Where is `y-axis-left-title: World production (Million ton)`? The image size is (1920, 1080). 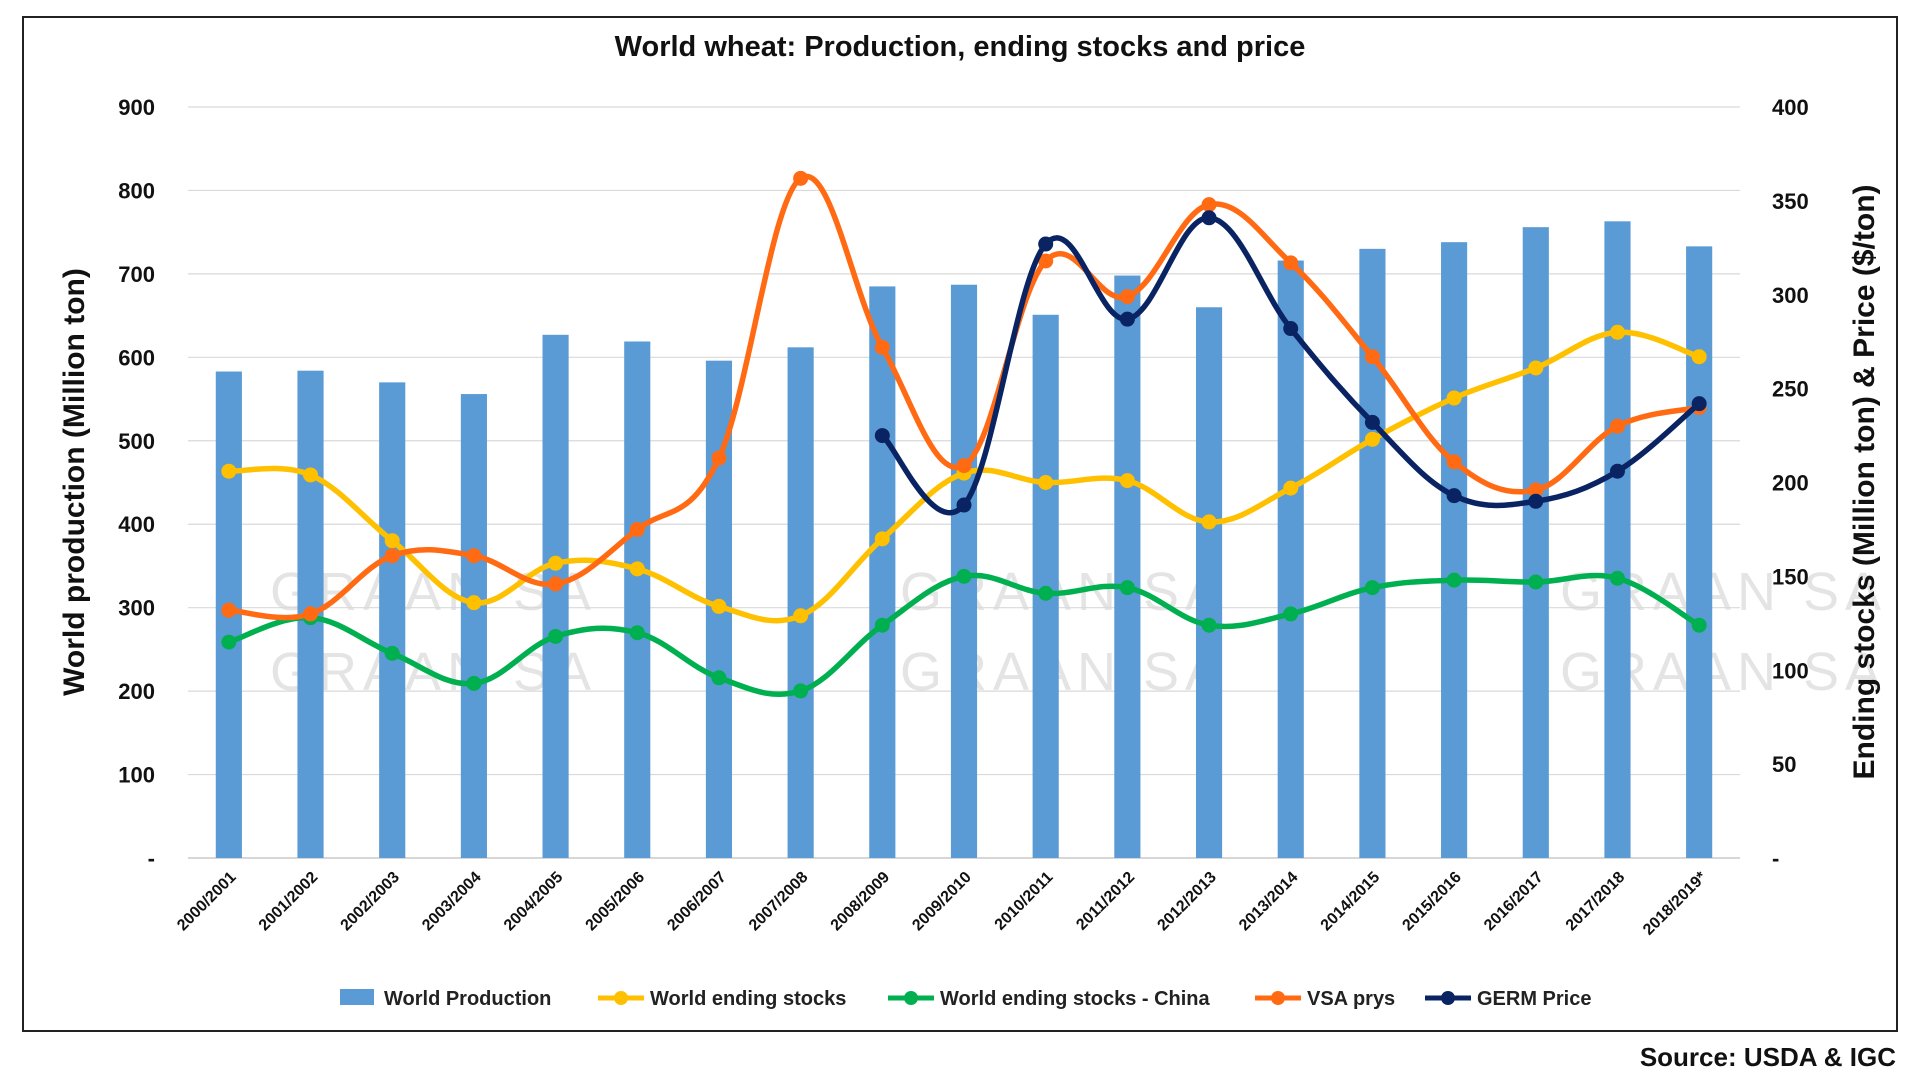
y-axis-left-title: World production (Million ton) is located at coordinates (74, 482).